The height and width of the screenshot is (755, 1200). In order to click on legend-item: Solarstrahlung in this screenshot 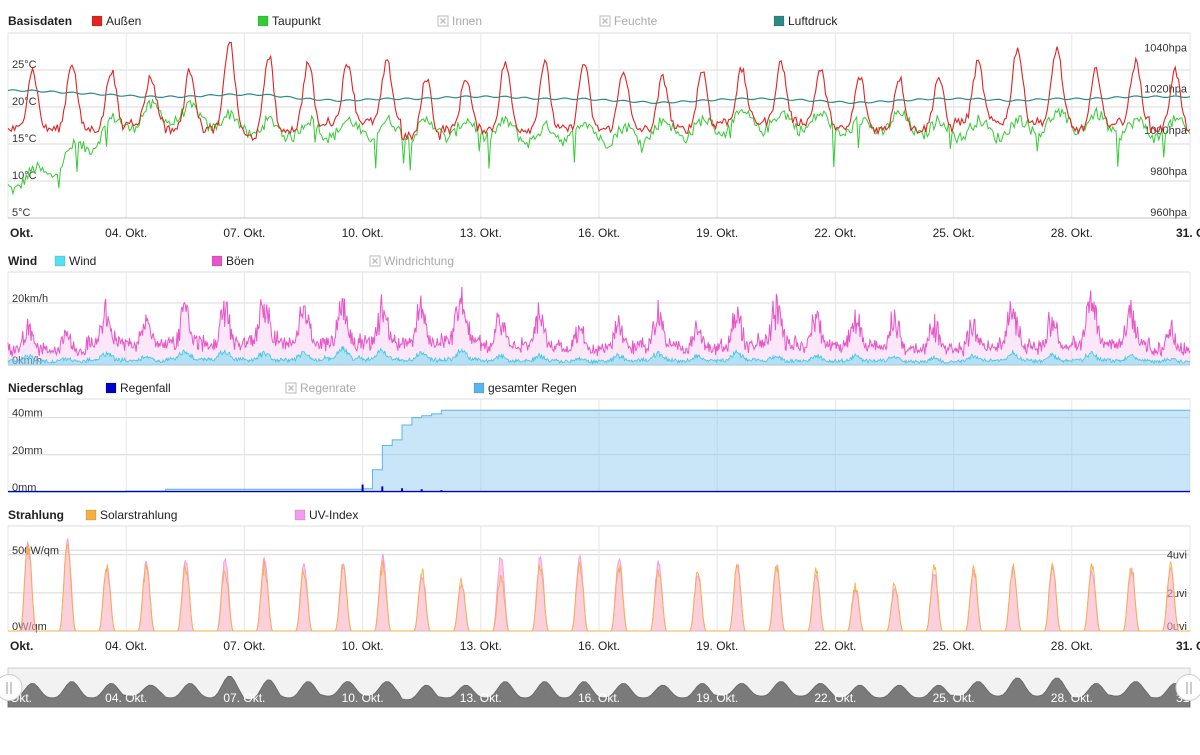, I will do `click(138, 515)`.